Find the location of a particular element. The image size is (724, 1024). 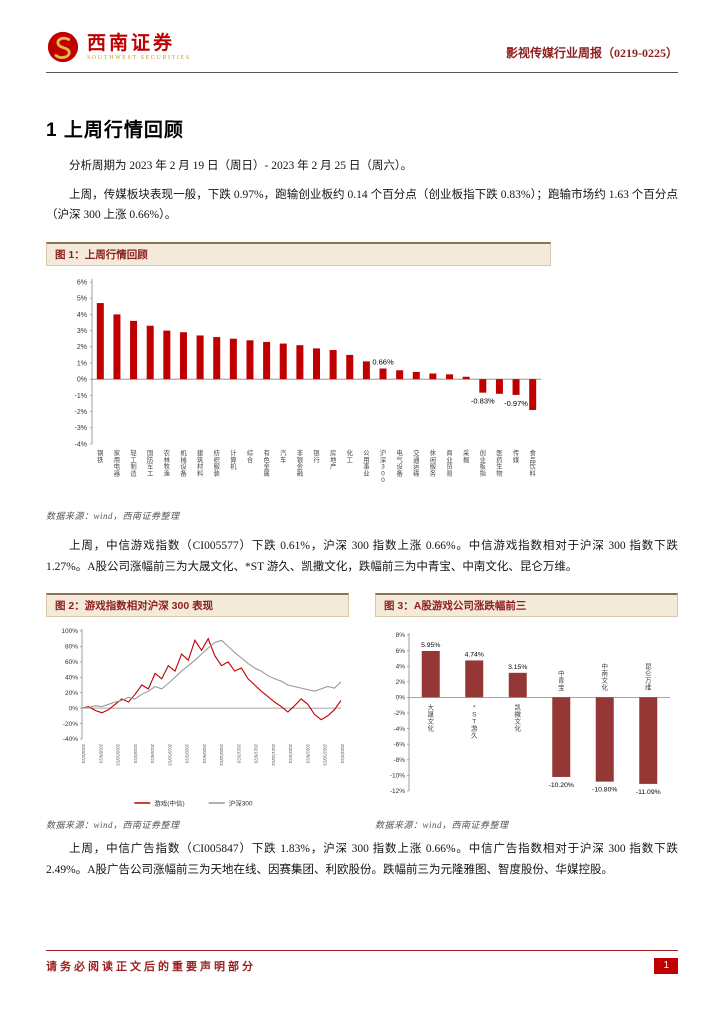

svg-text: 机械设备 is located at coordinates (183, 462).